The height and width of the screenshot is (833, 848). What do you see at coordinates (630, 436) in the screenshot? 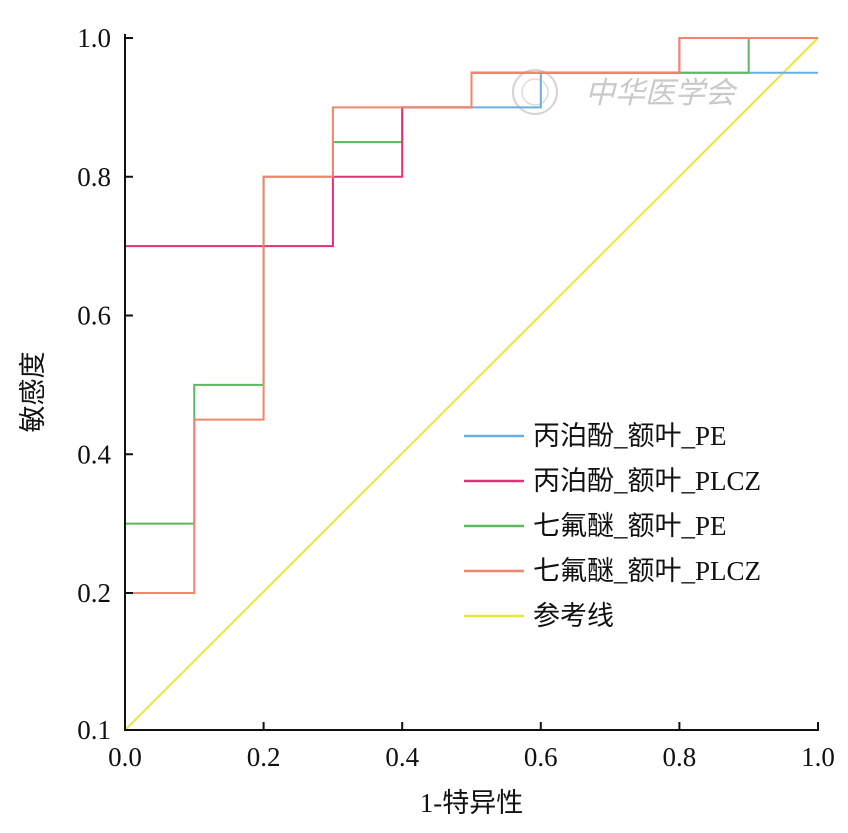
I see `legend-label-0: 丙泊酚_额叶_PE` at bounding box center [630, 436].